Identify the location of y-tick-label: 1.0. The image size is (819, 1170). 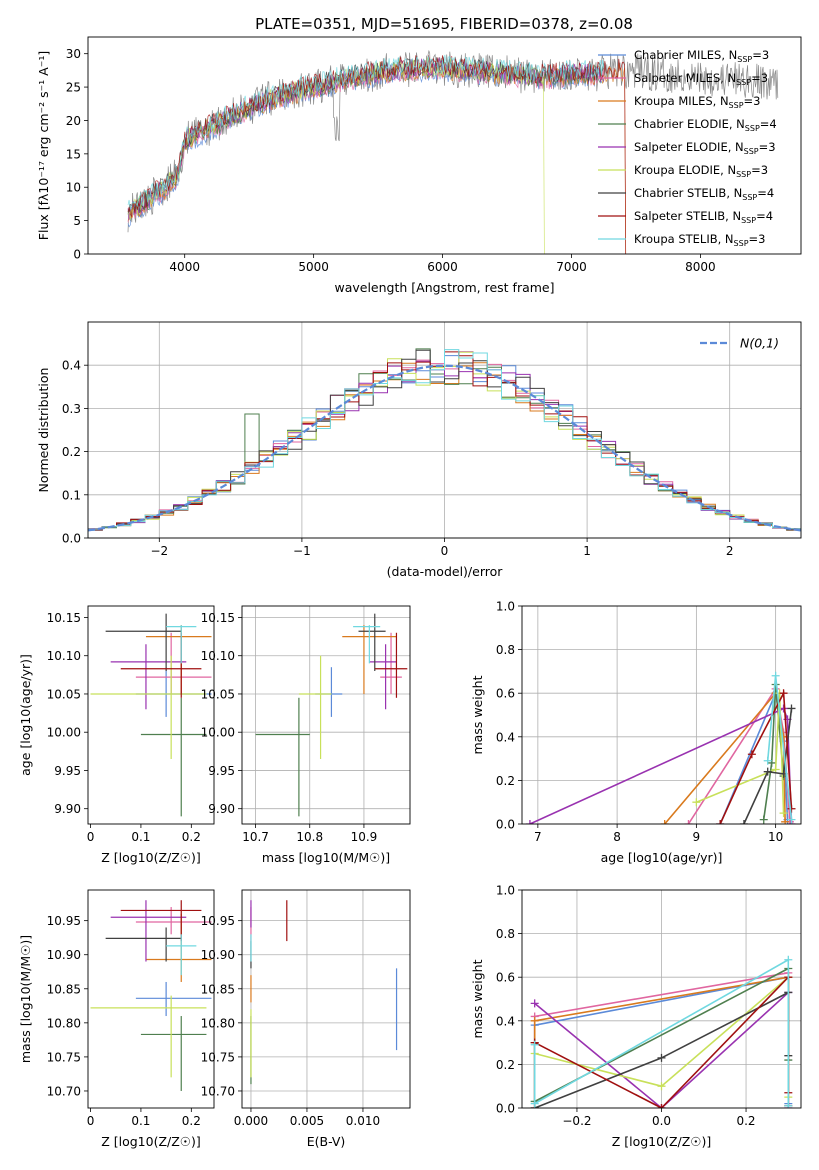
(505, 607).